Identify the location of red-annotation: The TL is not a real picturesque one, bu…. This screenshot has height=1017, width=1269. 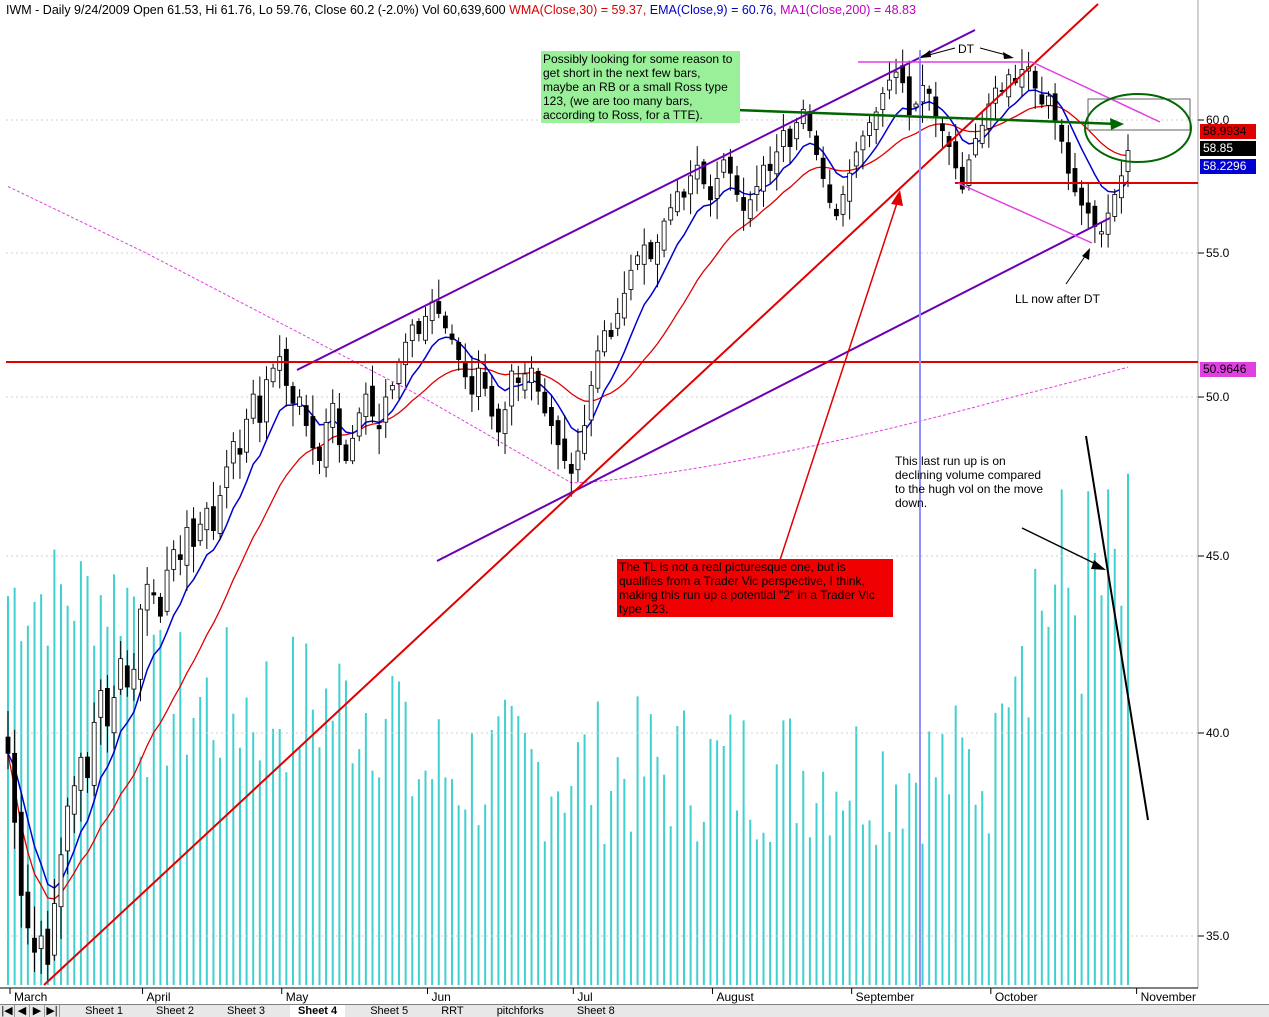
(755, 588).